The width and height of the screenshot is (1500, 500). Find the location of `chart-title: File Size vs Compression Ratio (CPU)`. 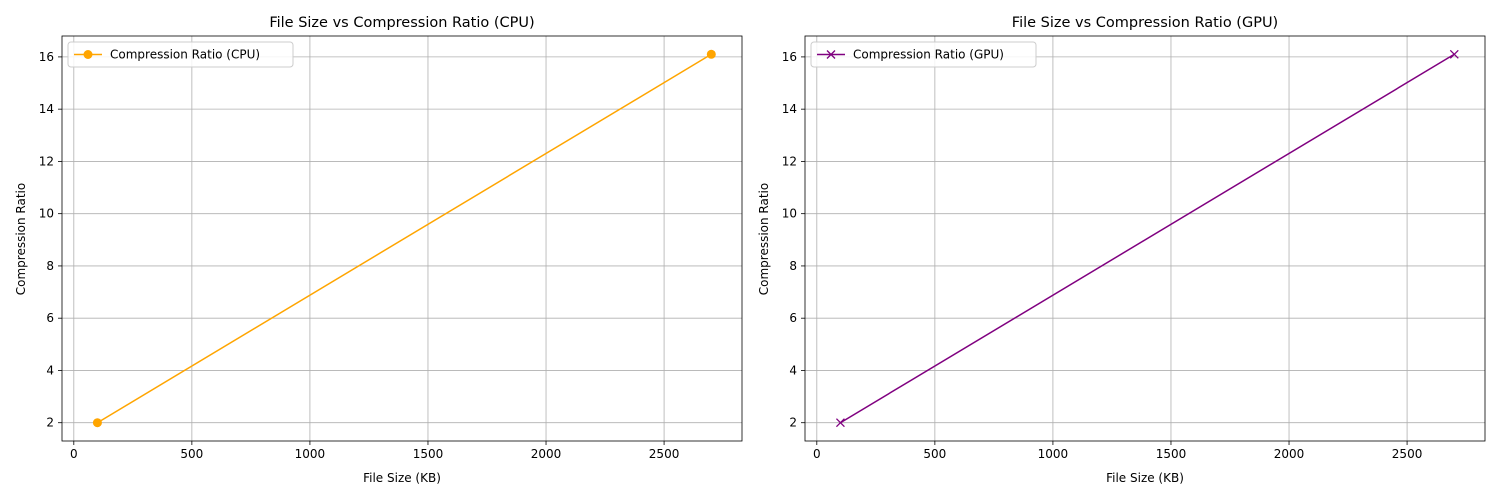

chart-title: File Size vs Compression Ratio (CPU) is located at coordinates (401, 23).